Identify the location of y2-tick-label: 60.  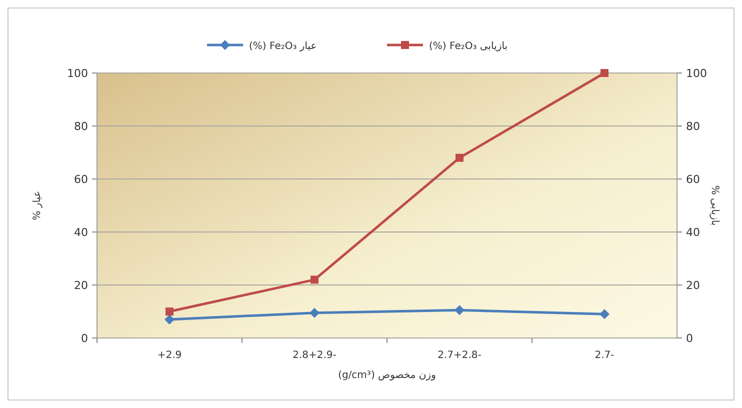
(693, 179).